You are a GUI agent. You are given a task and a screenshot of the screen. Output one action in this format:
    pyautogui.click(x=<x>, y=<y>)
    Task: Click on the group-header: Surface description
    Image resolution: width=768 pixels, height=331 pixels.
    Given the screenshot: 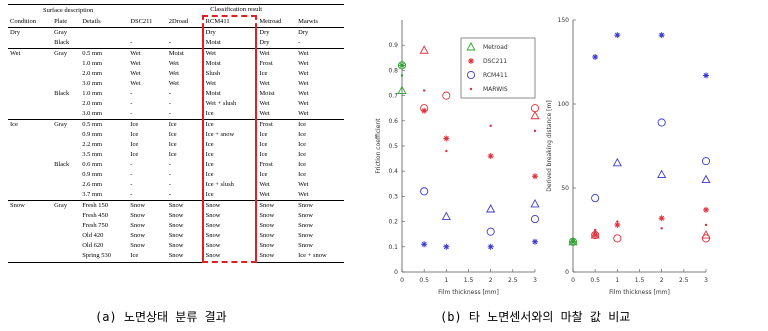 What is the action you would take?
    pyautogui.click(x=68, y=10)
    